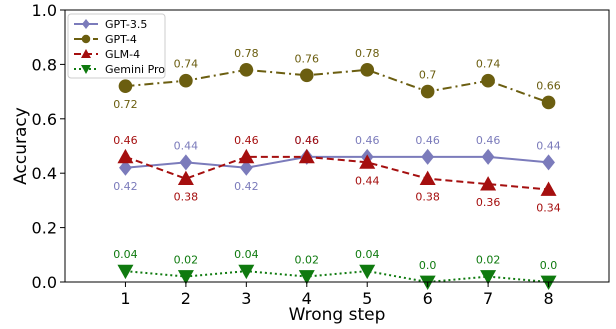 This screenshot has width=616, height=329. I want to click on x-tick-label: 5, so click(367, 298).